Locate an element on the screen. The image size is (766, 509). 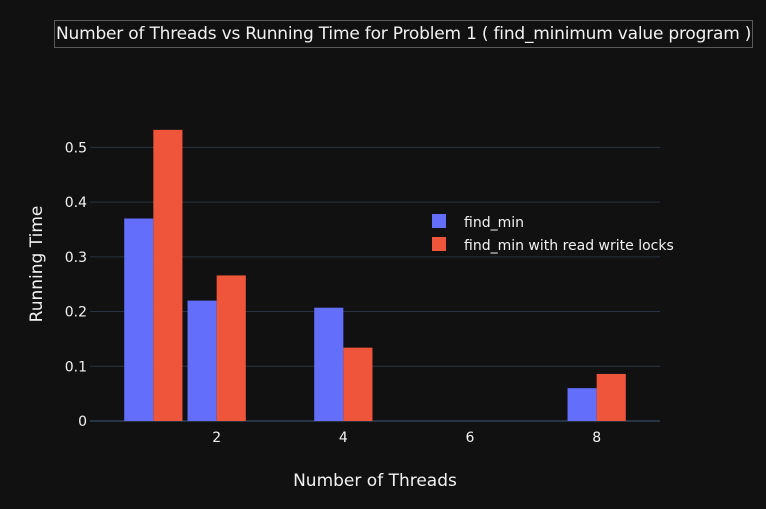
legend-item-find-min-rwlocks: find_min with read write locks is located at coordinates (553, 245).